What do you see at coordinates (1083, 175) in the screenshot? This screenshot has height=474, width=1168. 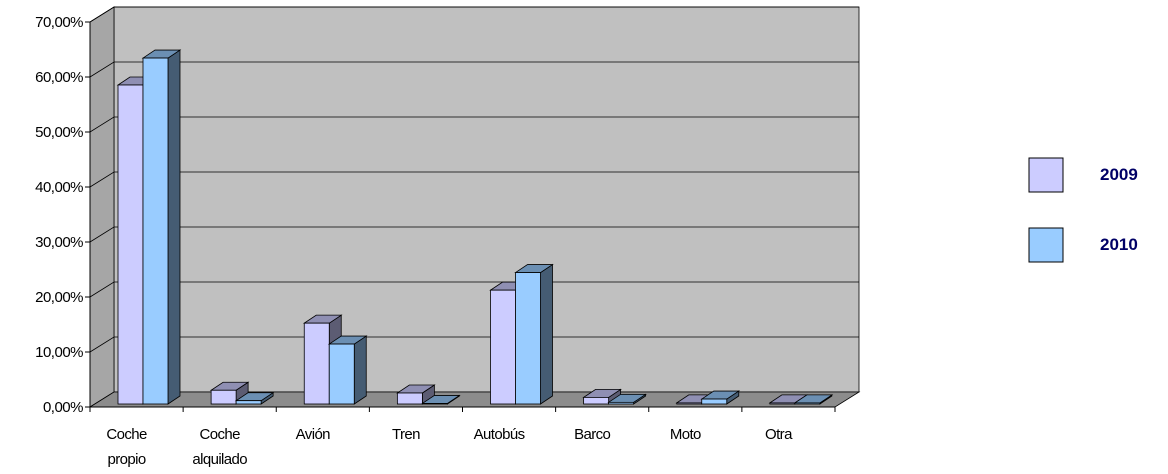 I see `legend-item-2009: 2009` at bounding box center [1083, 175].